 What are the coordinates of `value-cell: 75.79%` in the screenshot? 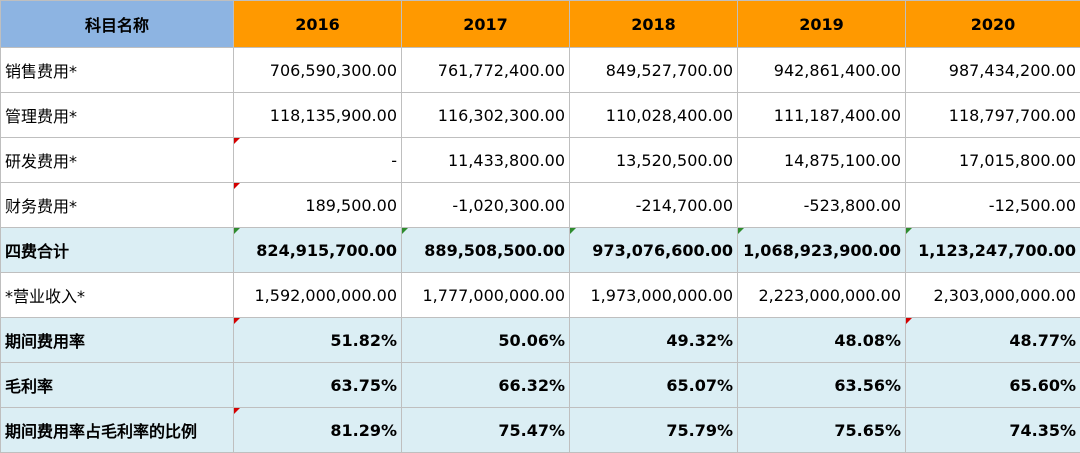 It's located at (654, 430).